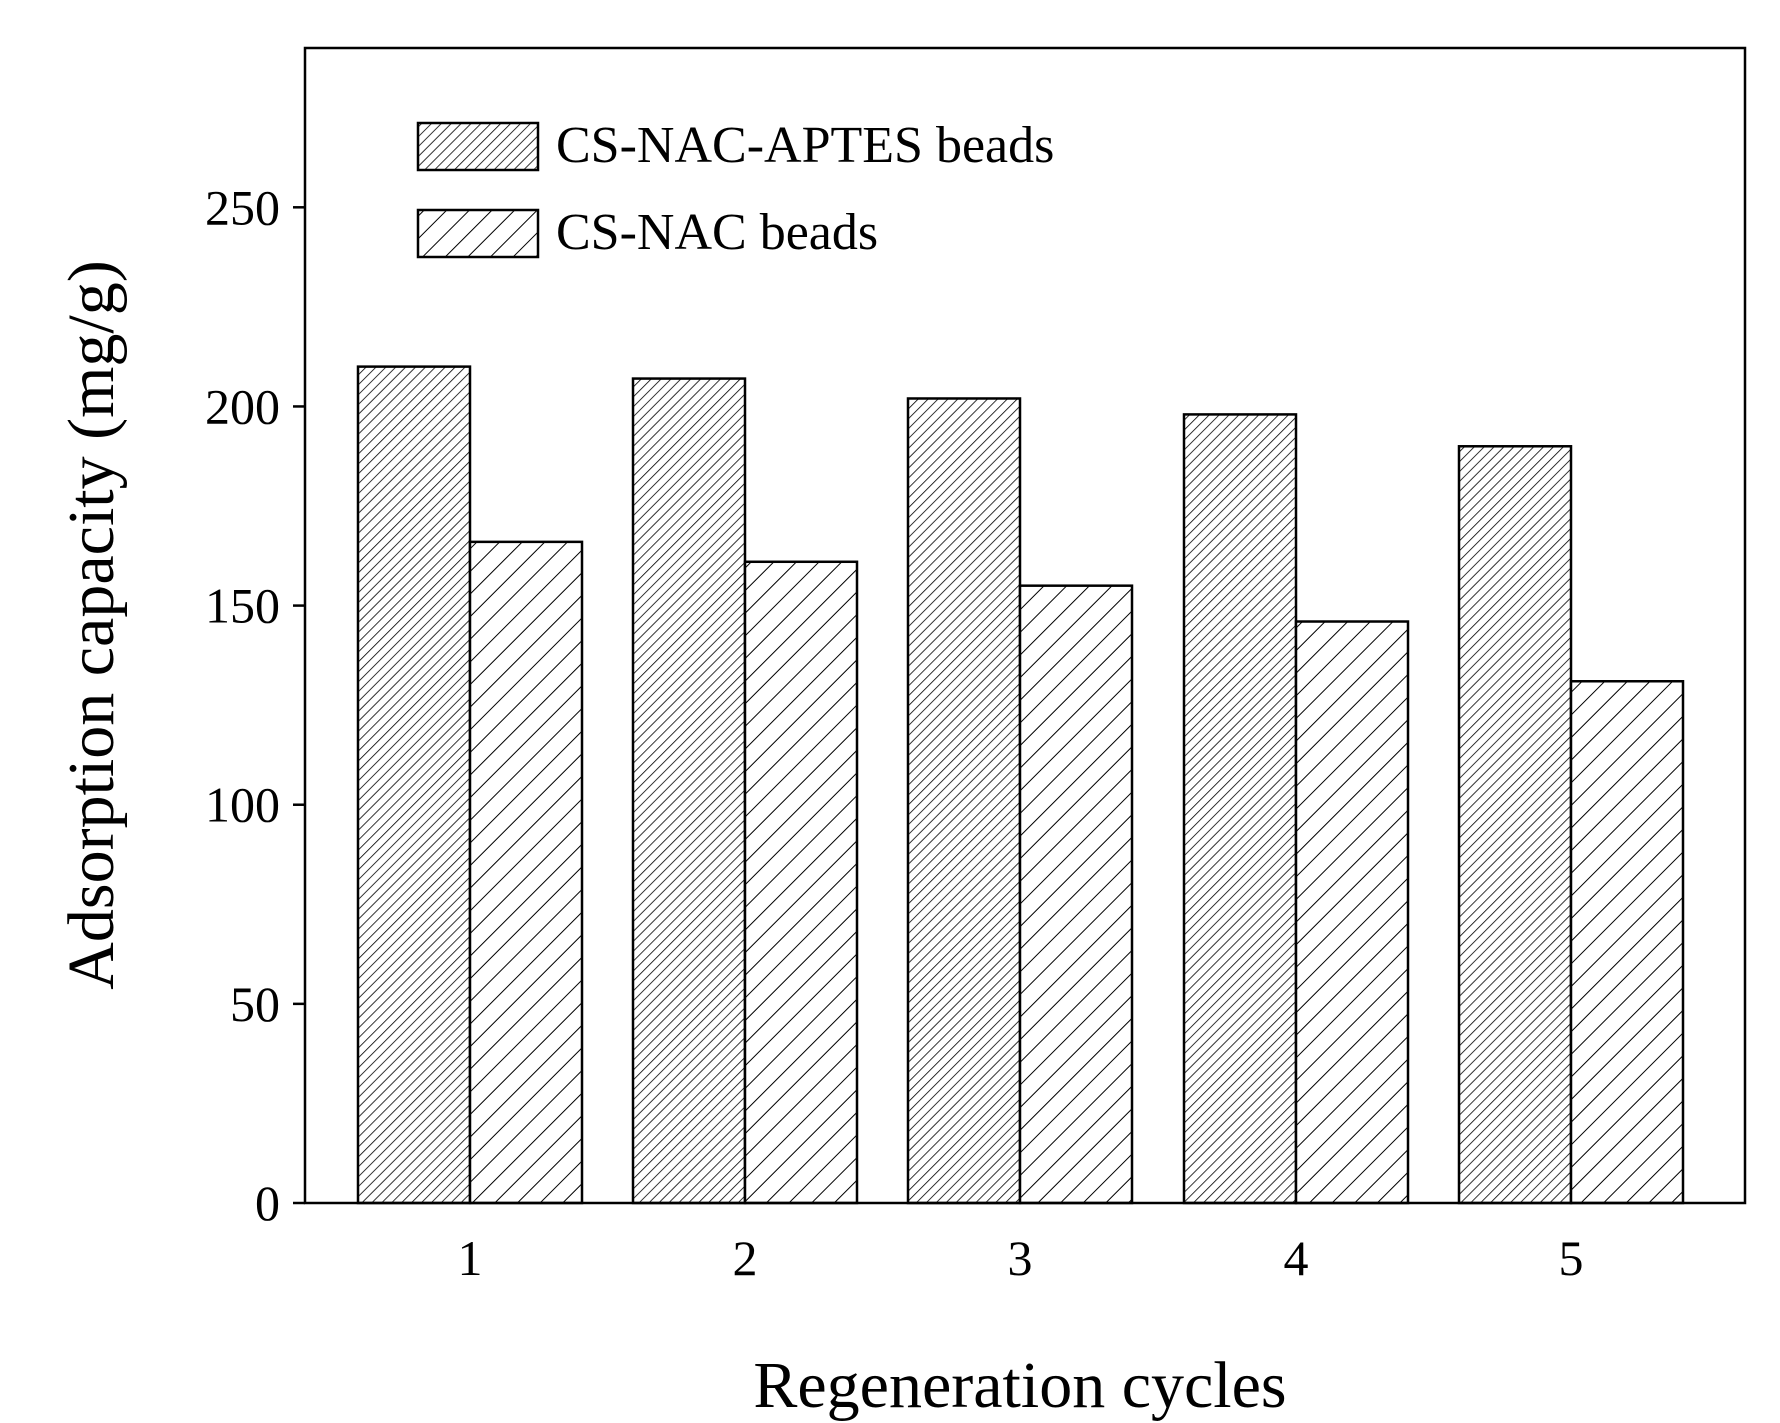  I want to click on x-tick-label: 3, so click(1020, 1258).